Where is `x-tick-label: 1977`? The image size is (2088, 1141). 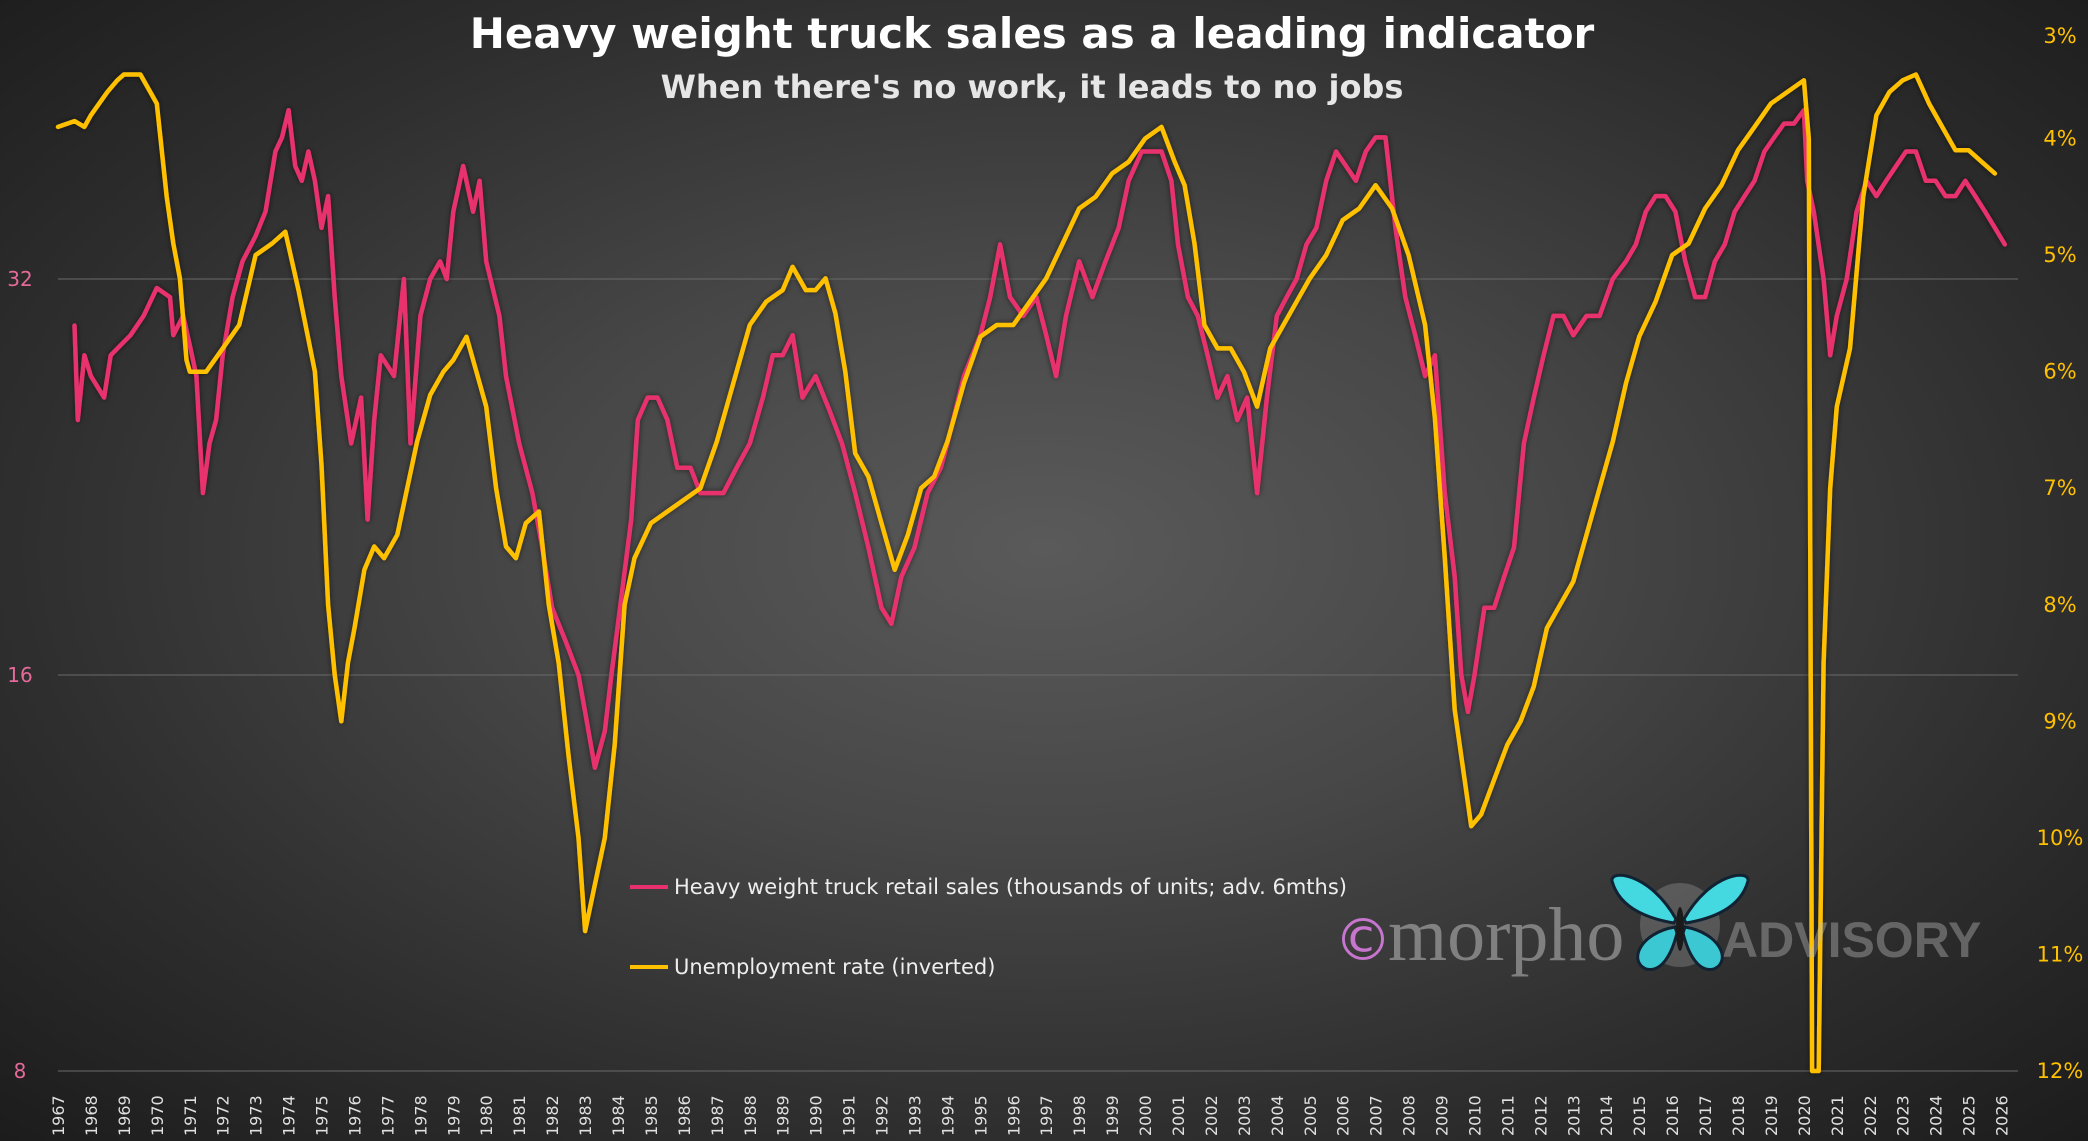
x-tick-label: 1977 is located at coordinates (387, 1115).